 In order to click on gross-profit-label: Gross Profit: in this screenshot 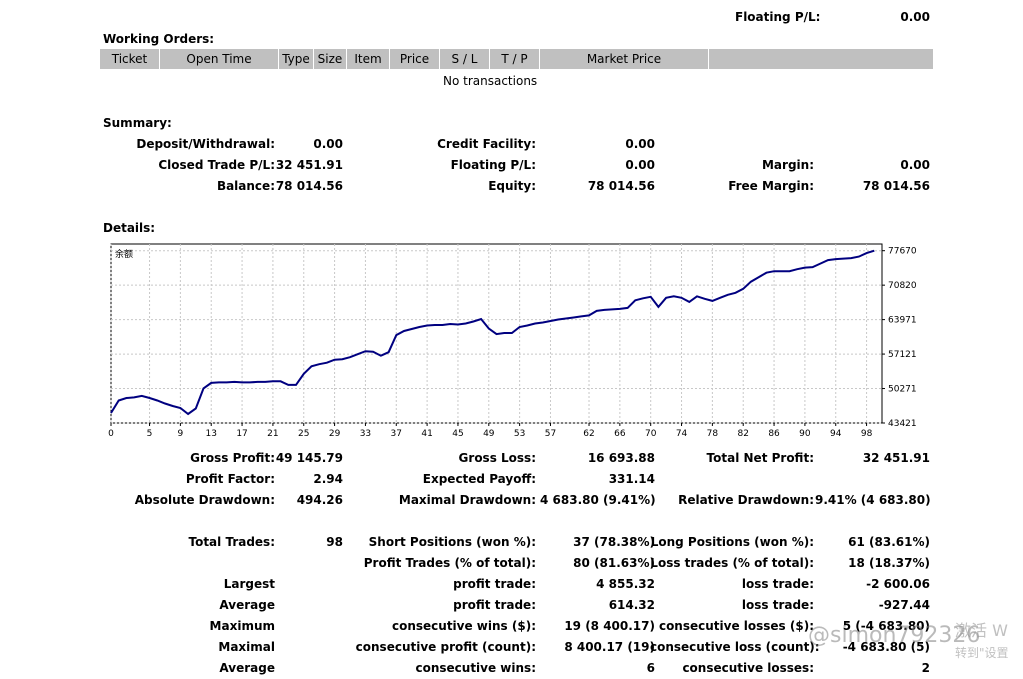, I will do `click(232, 458)`.